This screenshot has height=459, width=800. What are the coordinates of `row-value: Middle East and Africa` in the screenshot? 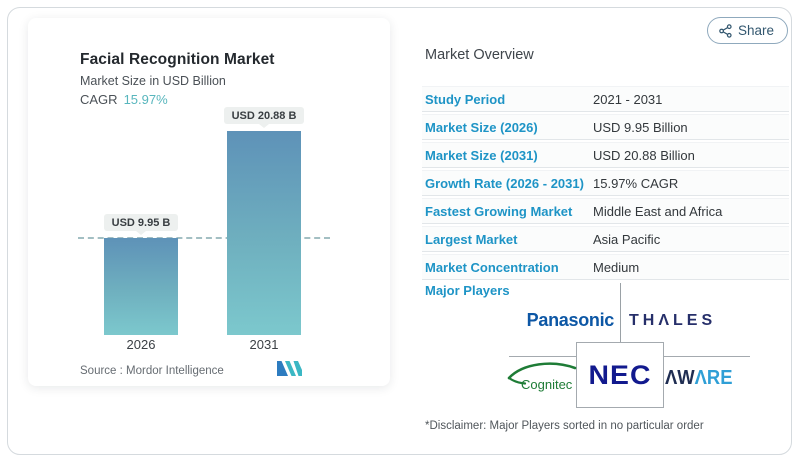 It's located at (658, 211).